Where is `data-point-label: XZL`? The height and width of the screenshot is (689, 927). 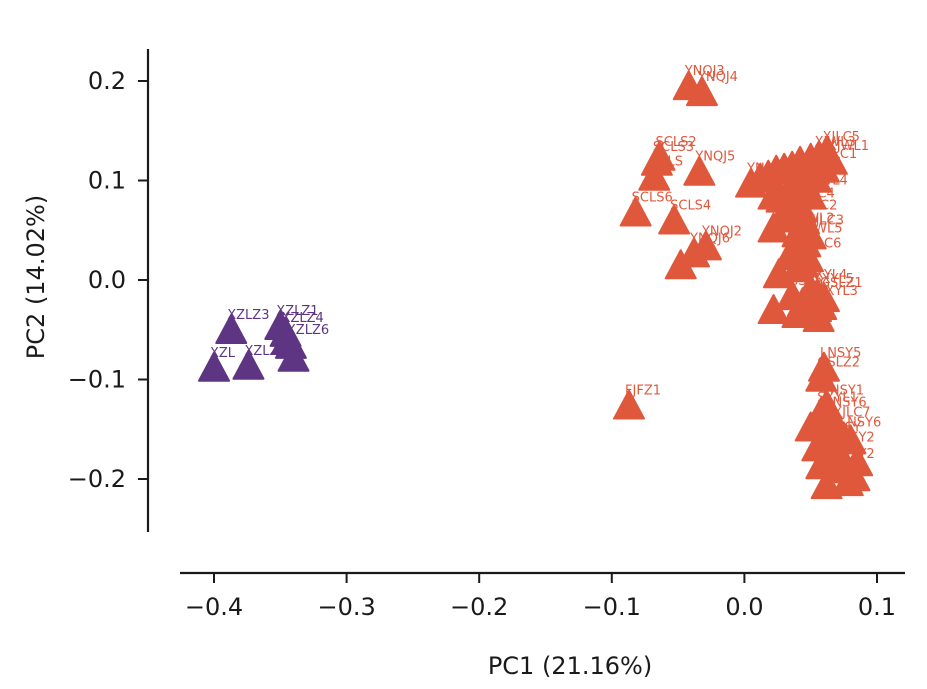
data-point-label: XZL is located at coordinates (223, 353).